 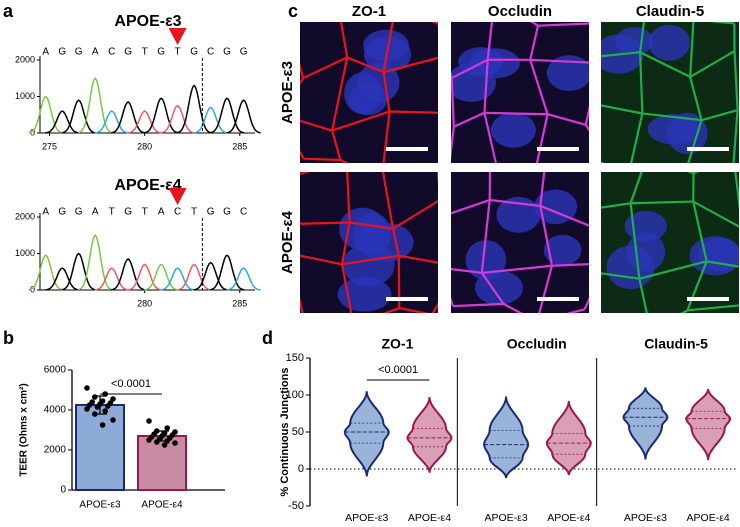 What do you see at coordinates (100, 405) in the screenshot?
I see `error-bar` at bounding box center [100, 405].